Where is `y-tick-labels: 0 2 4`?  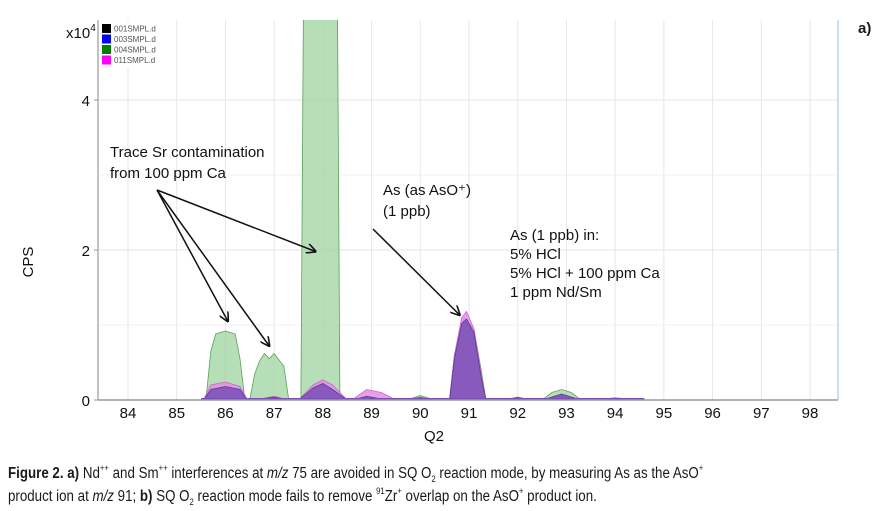 y-tick-labels: 0 2 4 is located at coordinates (86, 251).